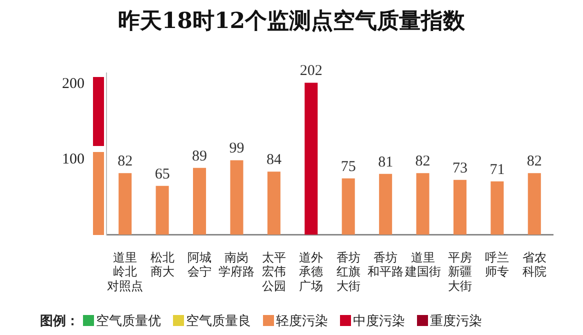 The image size is (583, 335). I want to click on y-tick-label: 200, so click(73, 84).